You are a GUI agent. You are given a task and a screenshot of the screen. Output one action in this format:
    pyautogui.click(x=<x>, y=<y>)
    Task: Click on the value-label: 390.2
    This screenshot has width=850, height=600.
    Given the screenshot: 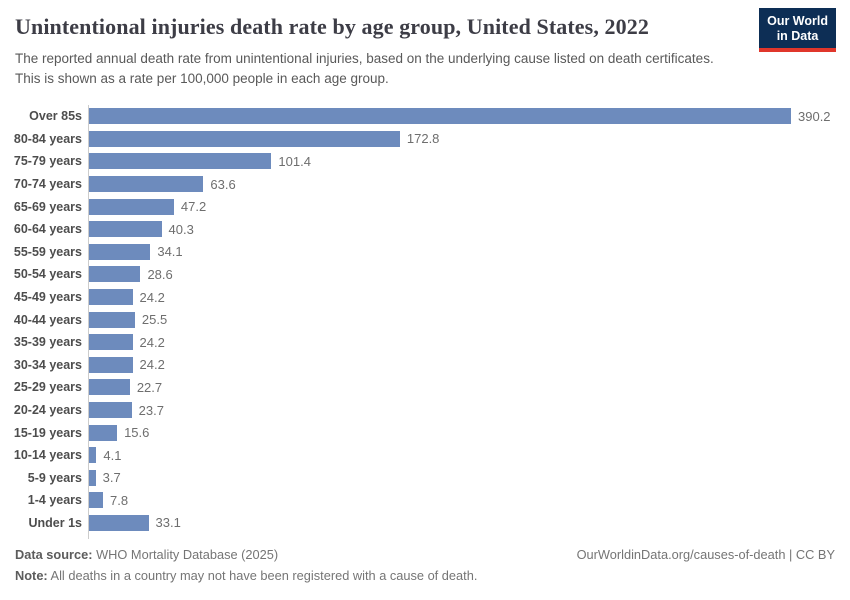 What is the action you would take?
    pyautogui.click(x=814, y=116)
    